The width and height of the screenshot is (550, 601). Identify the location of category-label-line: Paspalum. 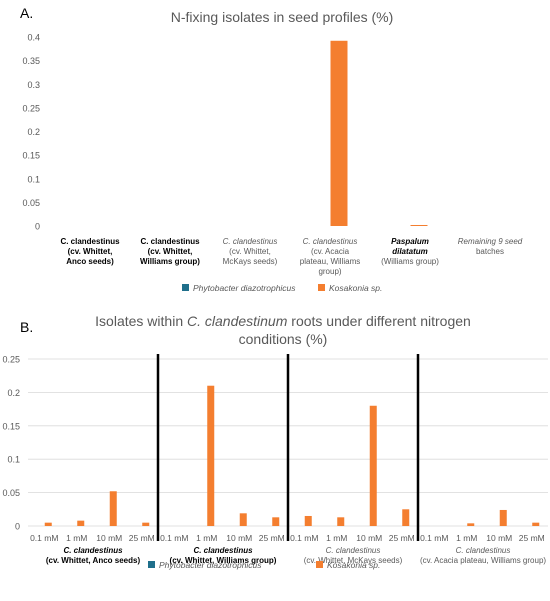
(410, 241).